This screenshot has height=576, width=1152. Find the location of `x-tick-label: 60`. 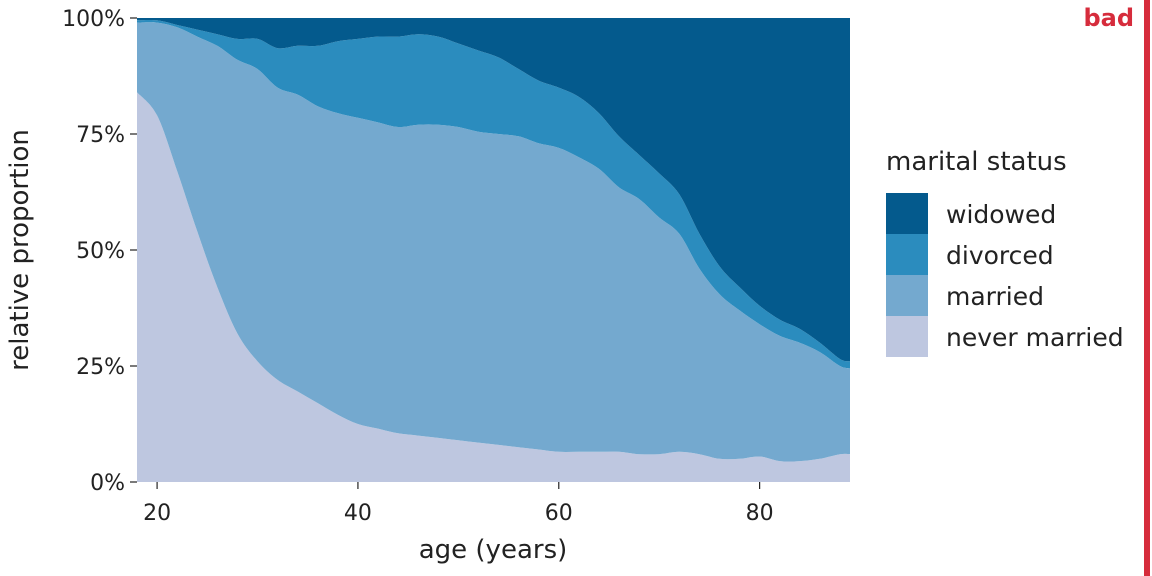

x-tick-label: 60 is located at coordinates (559, 513).